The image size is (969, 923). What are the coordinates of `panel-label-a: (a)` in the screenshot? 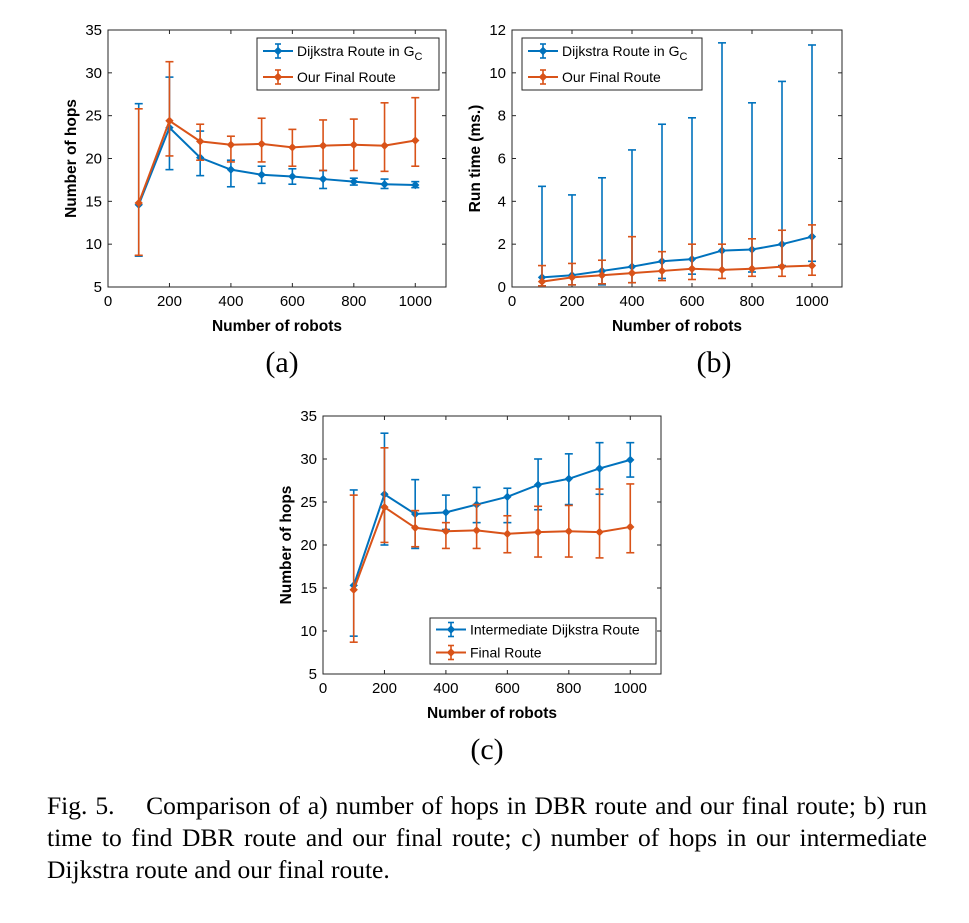 It's located at (282, 362).